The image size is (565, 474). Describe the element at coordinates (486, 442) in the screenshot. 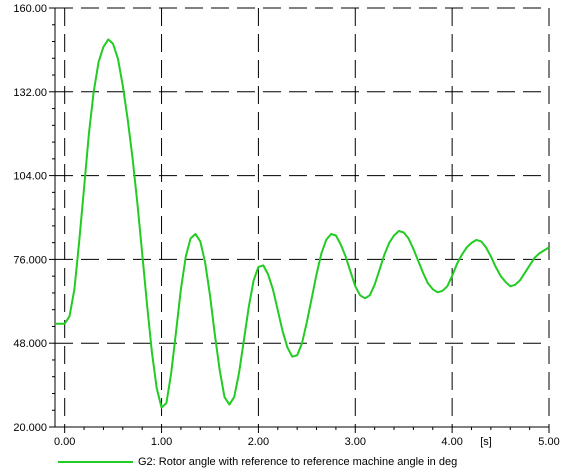

I see `x-unit-label: [s]` at that location.